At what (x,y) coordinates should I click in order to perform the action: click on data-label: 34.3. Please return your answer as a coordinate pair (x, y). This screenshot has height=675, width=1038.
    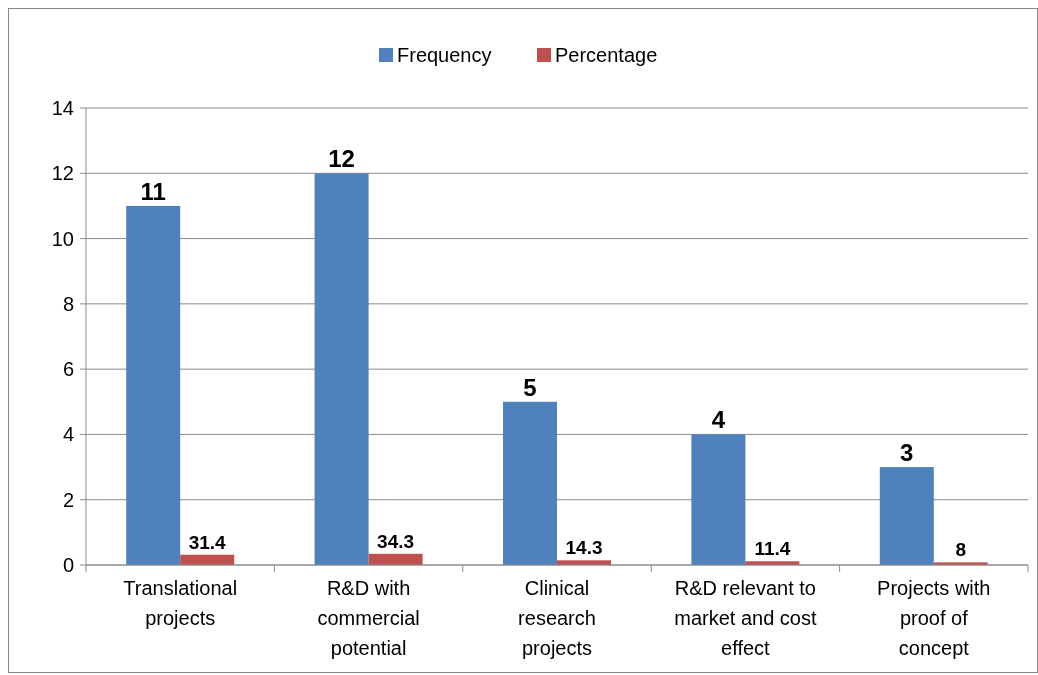
    Looking at the image, I should click on (396, 541).